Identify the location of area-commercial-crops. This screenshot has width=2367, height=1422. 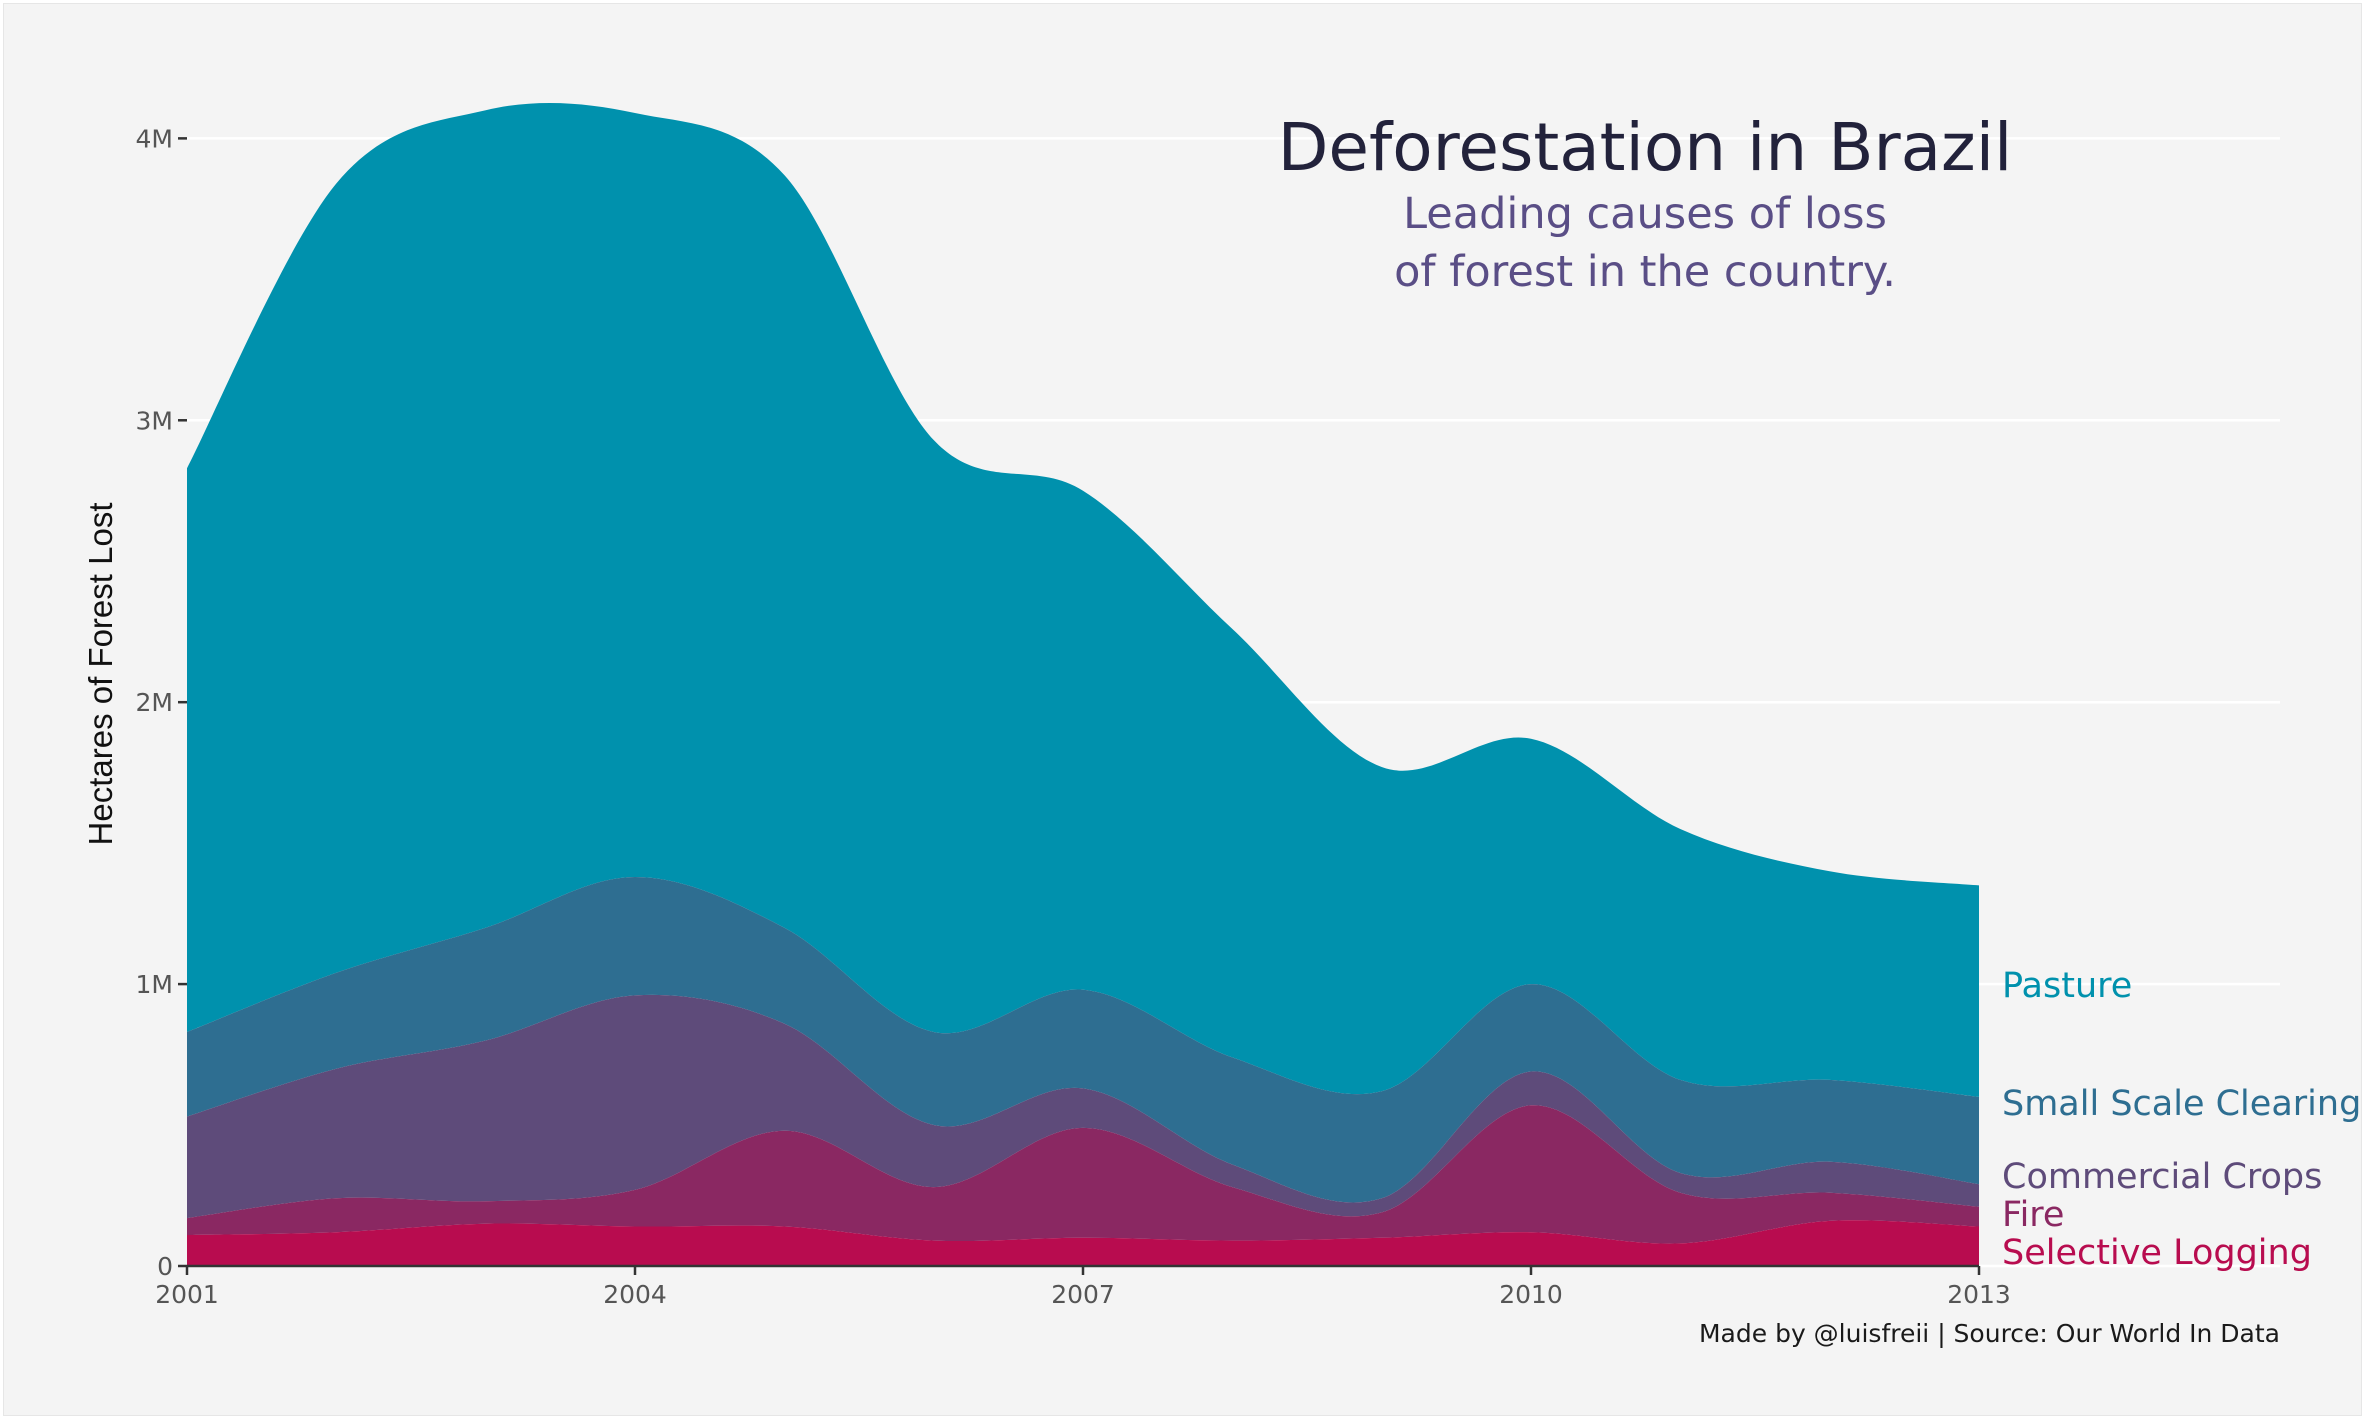
(1083, 1106).